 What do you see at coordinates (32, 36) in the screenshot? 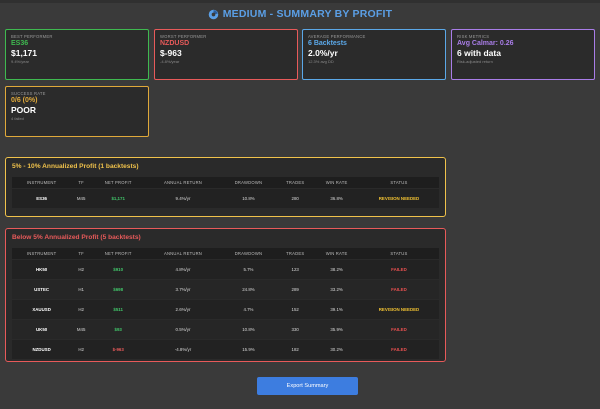
I see `card-label: BEST PERFORMER` at bounding box center [32, 36].